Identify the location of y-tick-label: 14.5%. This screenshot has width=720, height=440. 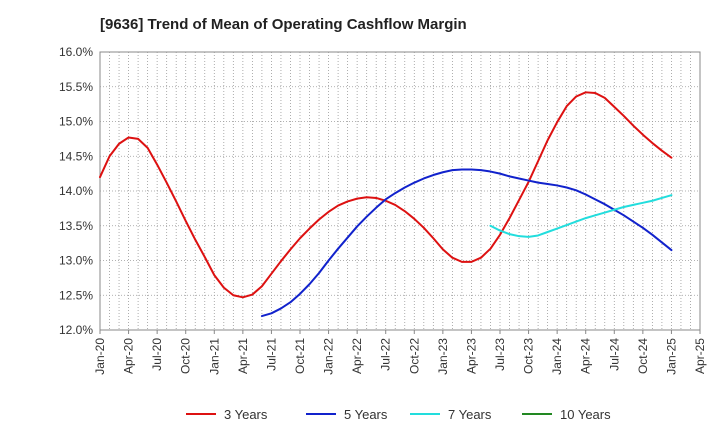
(76, 156).